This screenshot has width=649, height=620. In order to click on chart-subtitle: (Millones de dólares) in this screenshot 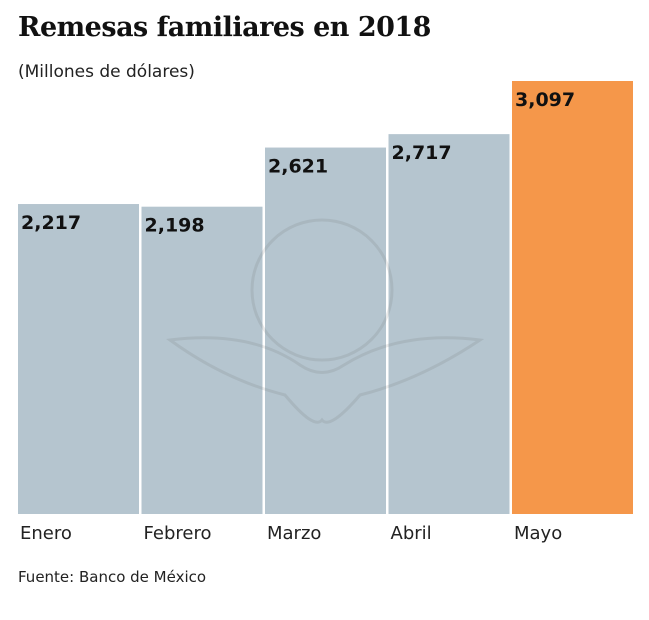, I will do `click(106, 72)`.